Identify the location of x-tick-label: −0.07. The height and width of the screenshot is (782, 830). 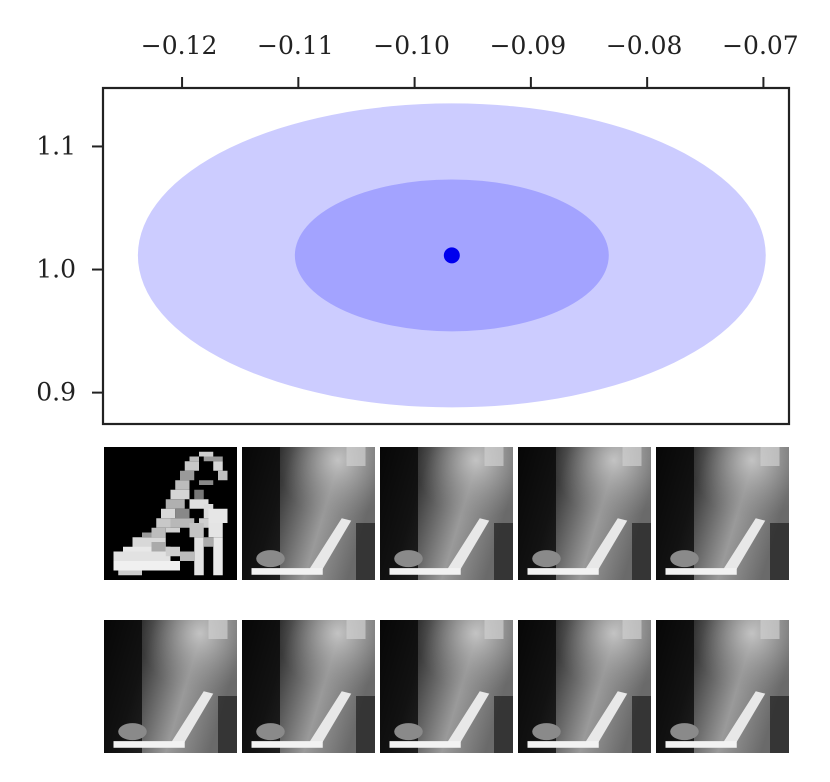
(760, 45).